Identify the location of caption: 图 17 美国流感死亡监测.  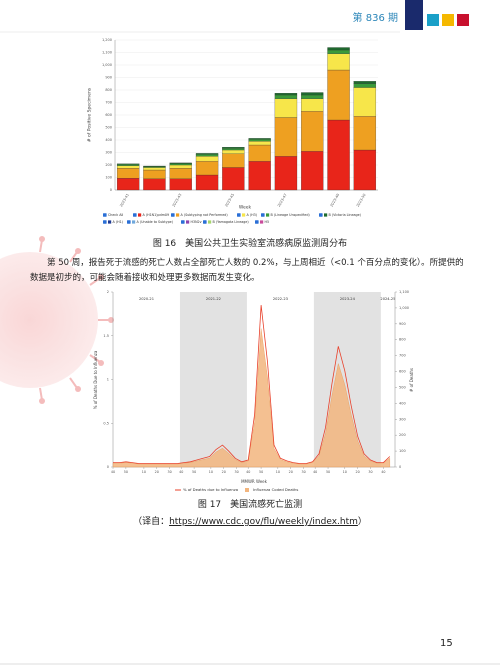
(250, 505).